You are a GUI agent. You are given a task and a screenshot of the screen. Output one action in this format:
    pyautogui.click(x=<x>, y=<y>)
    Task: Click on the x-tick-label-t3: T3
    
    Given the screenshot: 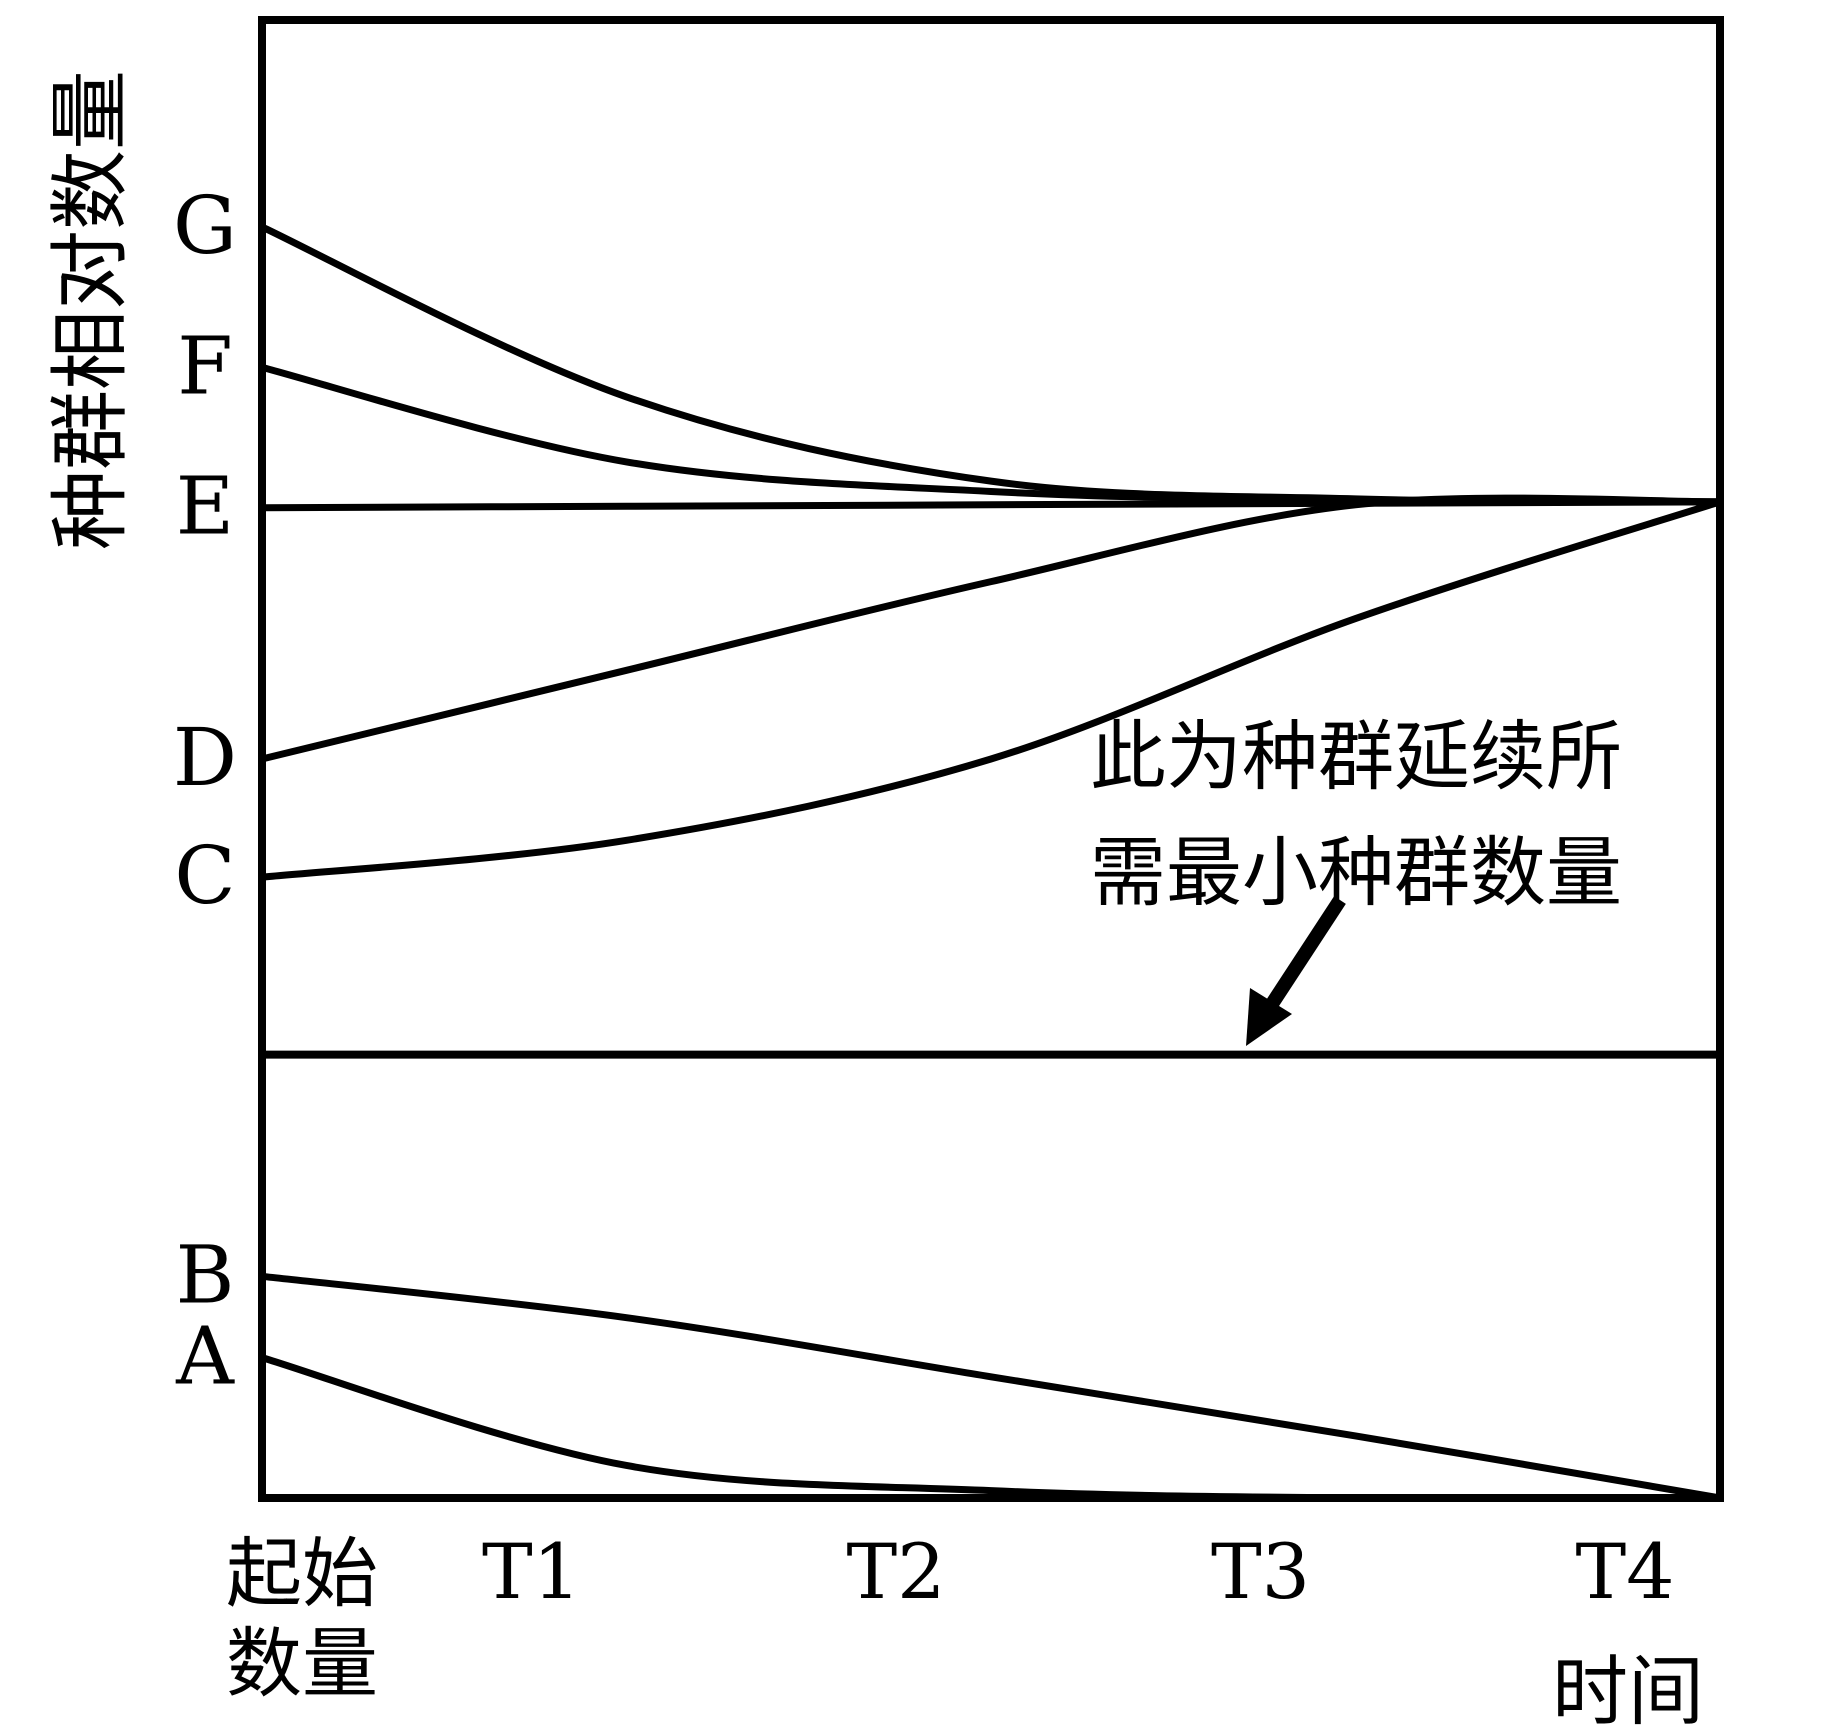 What is the action you would take?
    pyautogui.click(x=1260, y=1571)
    